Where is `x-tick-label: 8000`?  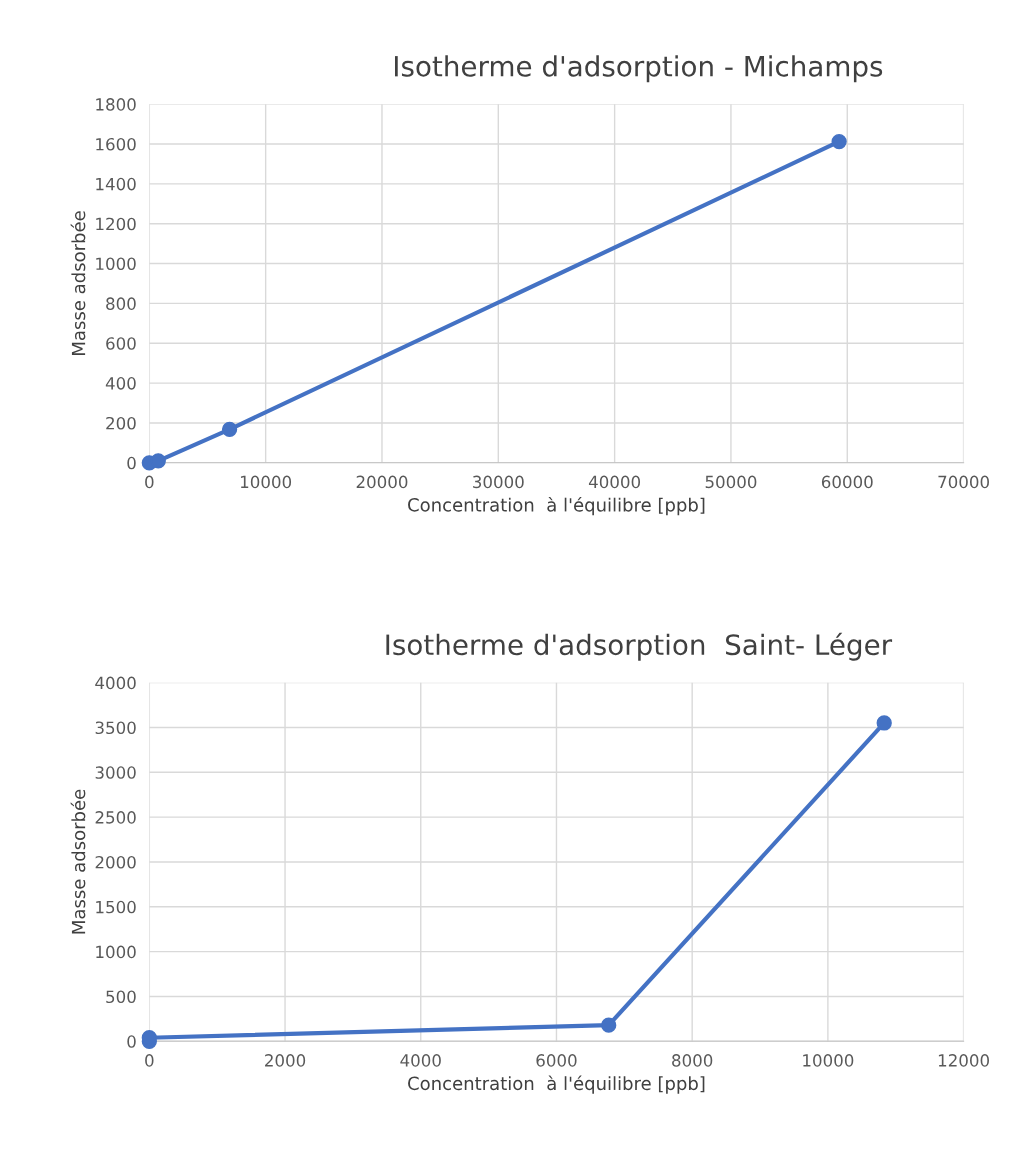 x-tick-label: 8000 is located at coordinates (692, 1060).